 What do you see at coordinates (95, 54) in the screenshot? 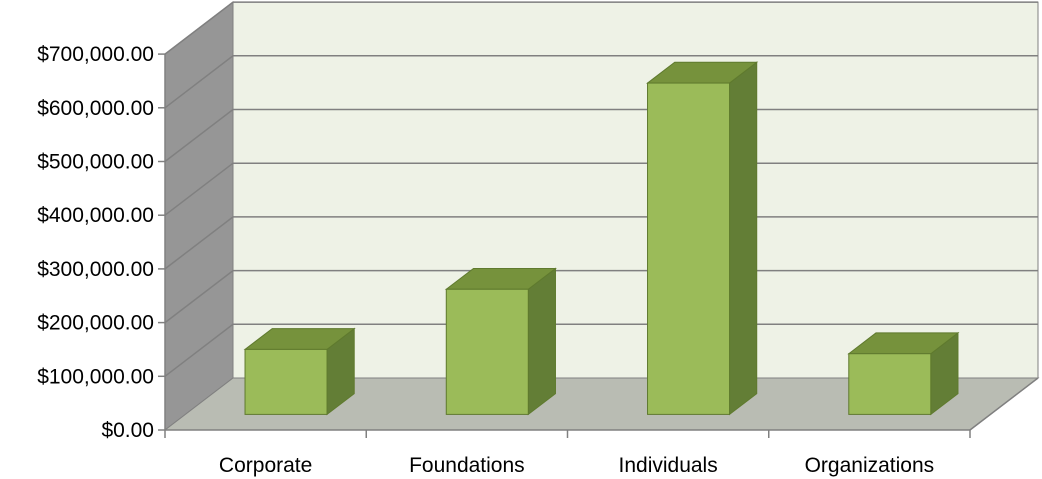
I see `y-tick-label: $700,000.00` at bounding box center [95, 54].